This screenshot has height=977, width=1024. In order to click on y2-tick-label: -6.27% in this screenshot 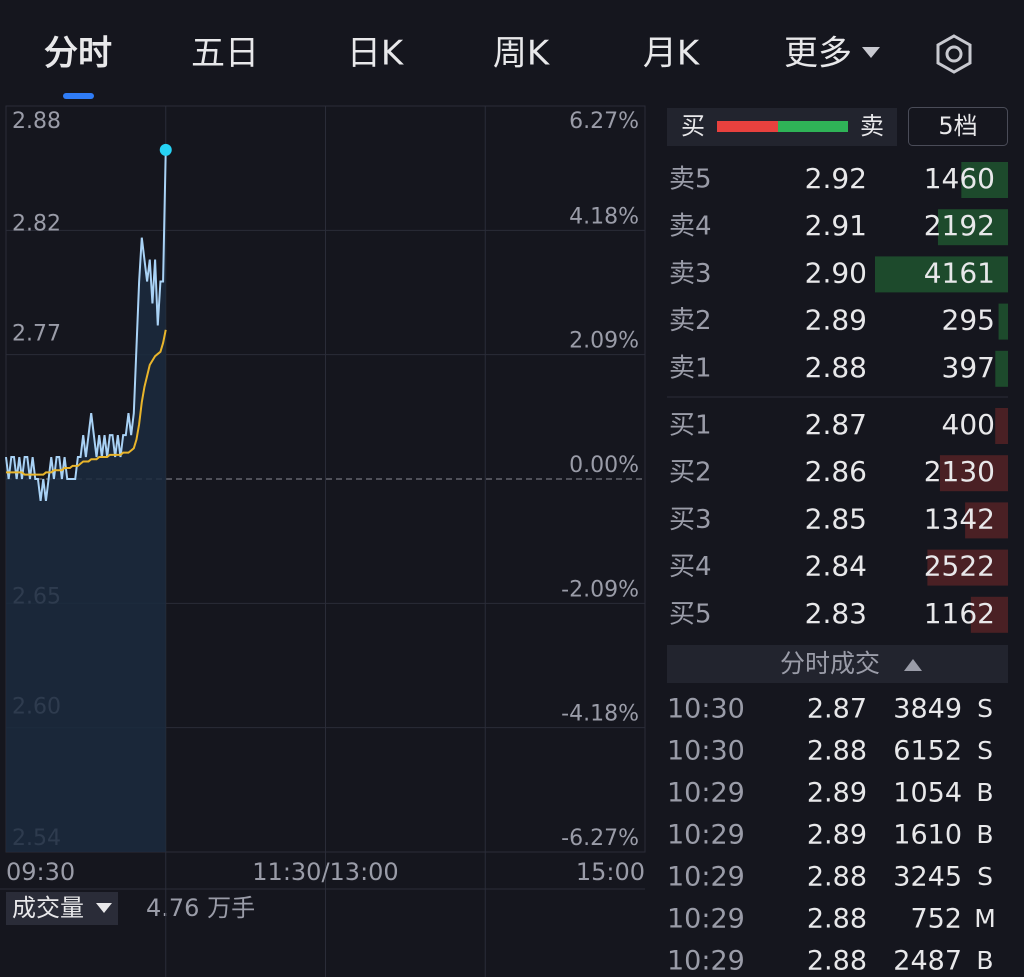, I will do `click(600, 838)`.